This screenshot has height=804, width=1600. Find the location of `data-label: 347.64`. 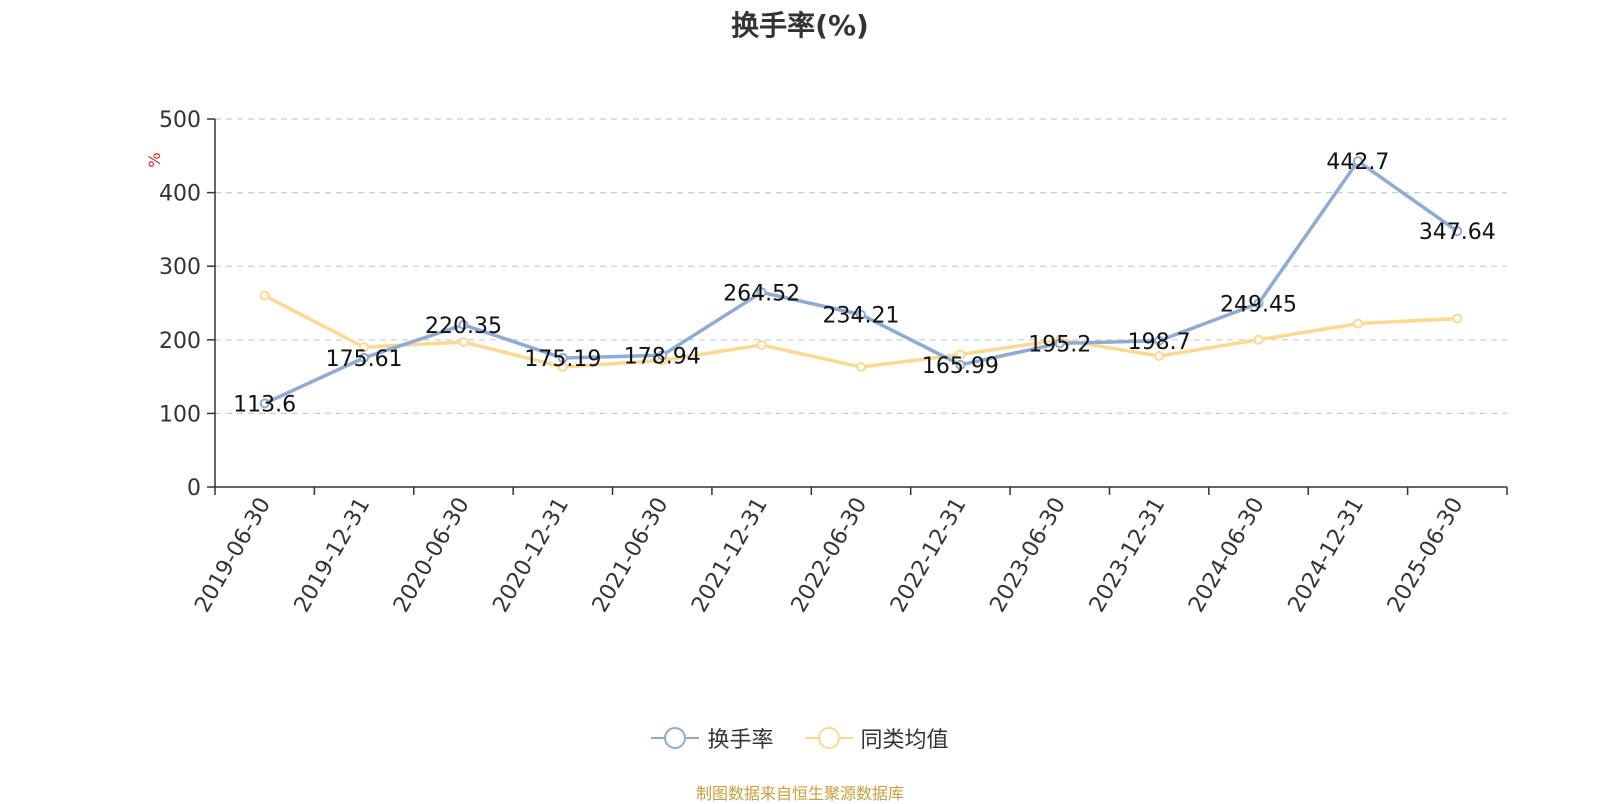

data-label: 347.64 is located at coordinates (1457, 232).